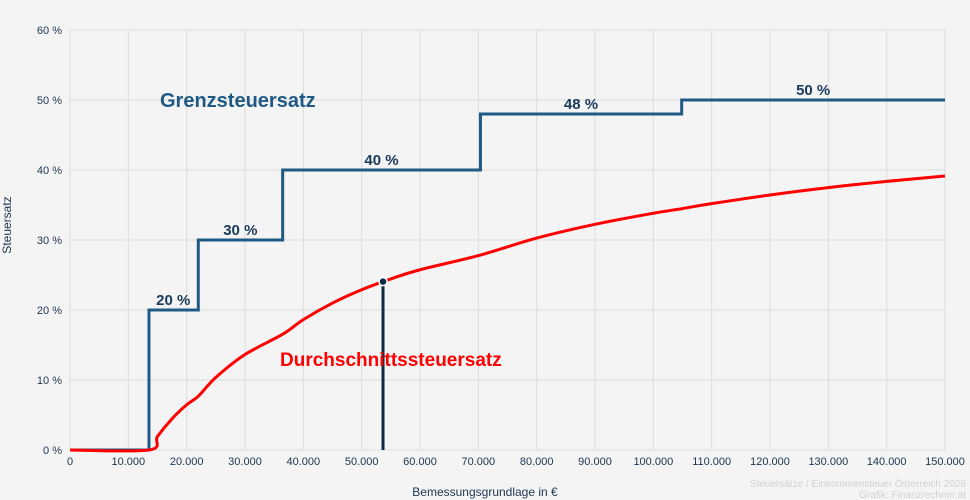 The height and width of the screenshot is (500, 970). I want to click on step-rate-label: 48 %, so click(581, 104).